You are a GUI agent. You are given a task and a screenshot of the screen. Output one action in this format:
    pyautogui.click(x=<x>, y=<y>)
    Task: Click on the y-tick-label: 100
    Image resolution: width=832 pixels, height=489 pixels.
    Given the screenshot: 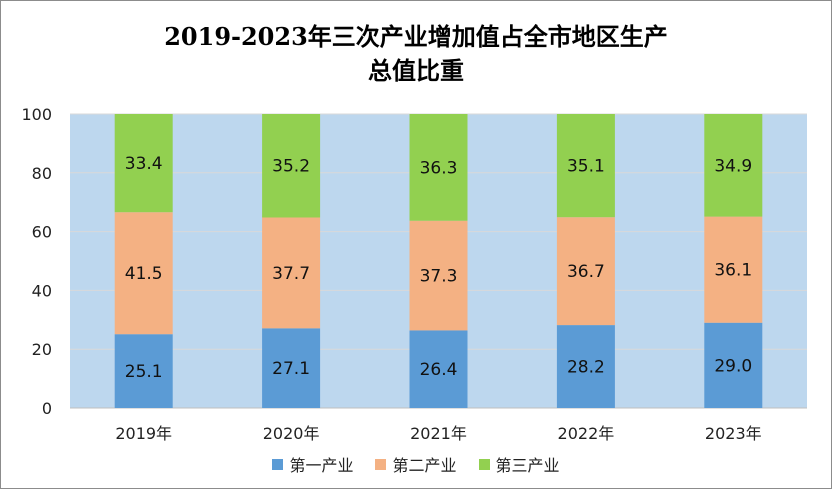 What is the action you would take?
    pyautogui.click(x=36, y=114)
    